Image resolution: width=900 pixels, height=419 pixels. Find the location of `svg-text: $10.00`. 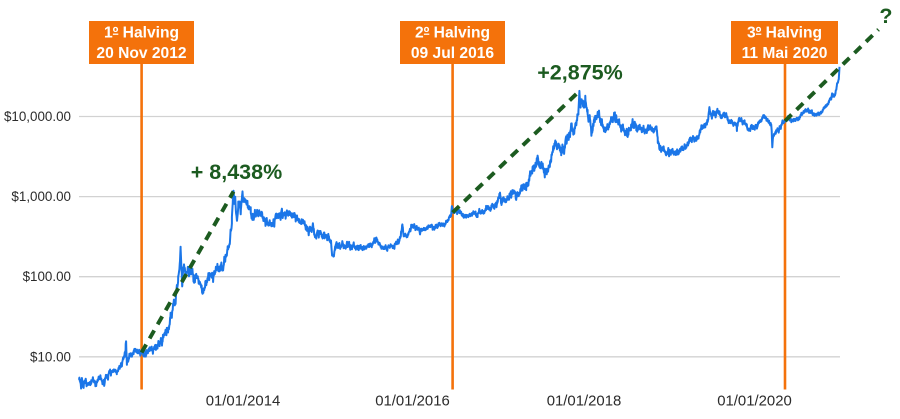

svg-text: $10.00 is located at coordinates (50, 356).